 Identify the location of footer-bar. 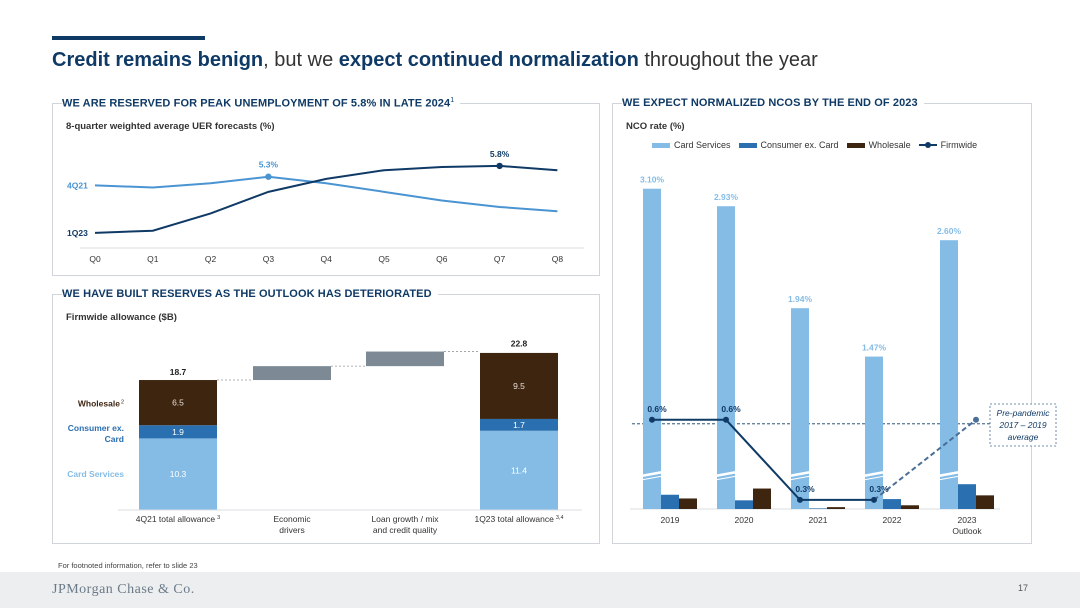
(540, 590).